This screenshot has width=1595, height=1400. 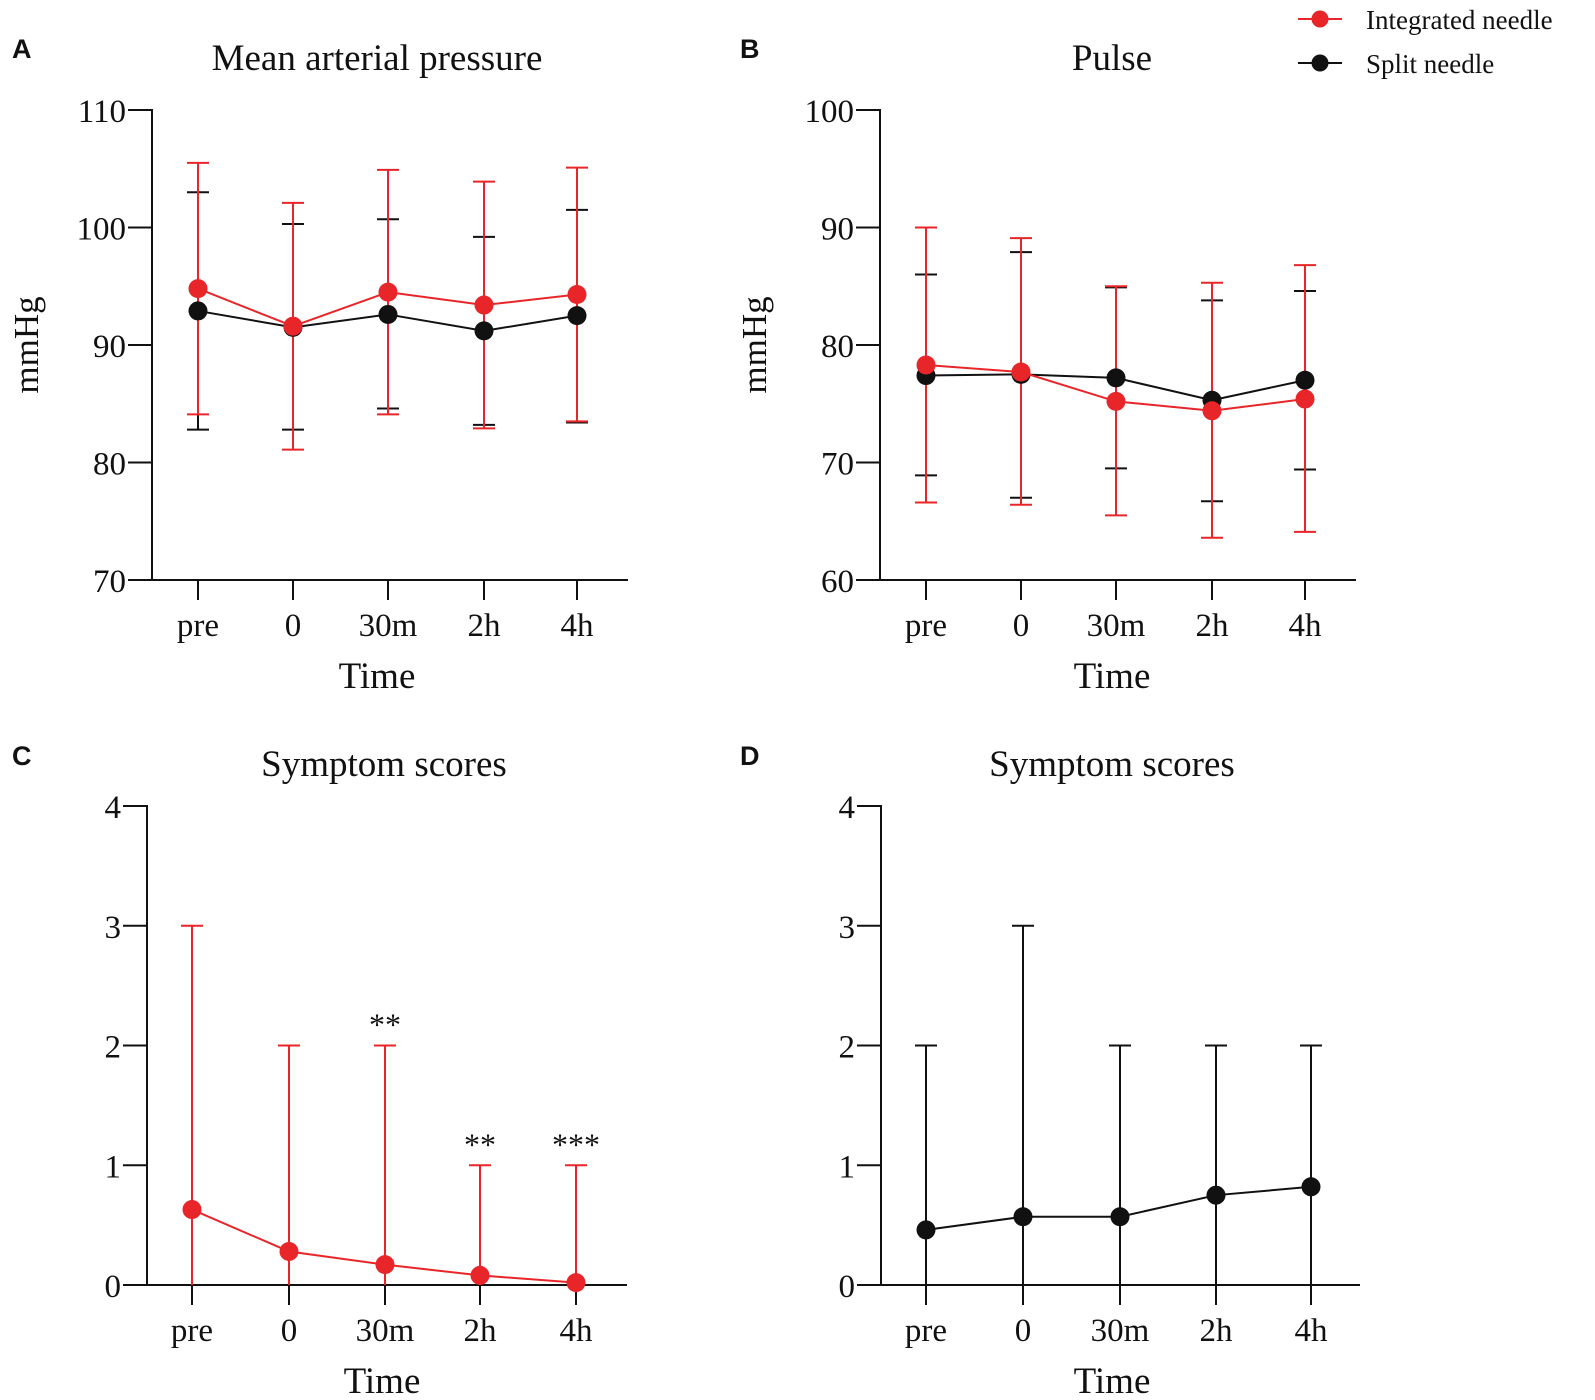 What do you see at coordinates (1320, 63) in the screenshot?
I see `legend-marker-split` at bounding box center [1320, 63].